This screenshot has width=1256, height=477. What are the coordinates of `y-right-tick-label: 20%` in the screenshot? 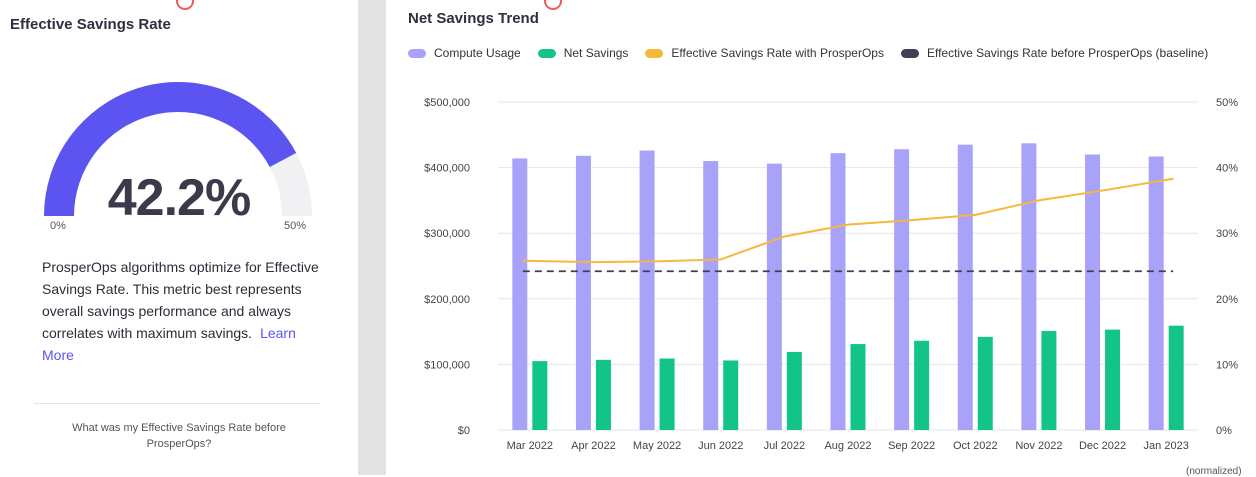 It's located at (1227, 300).